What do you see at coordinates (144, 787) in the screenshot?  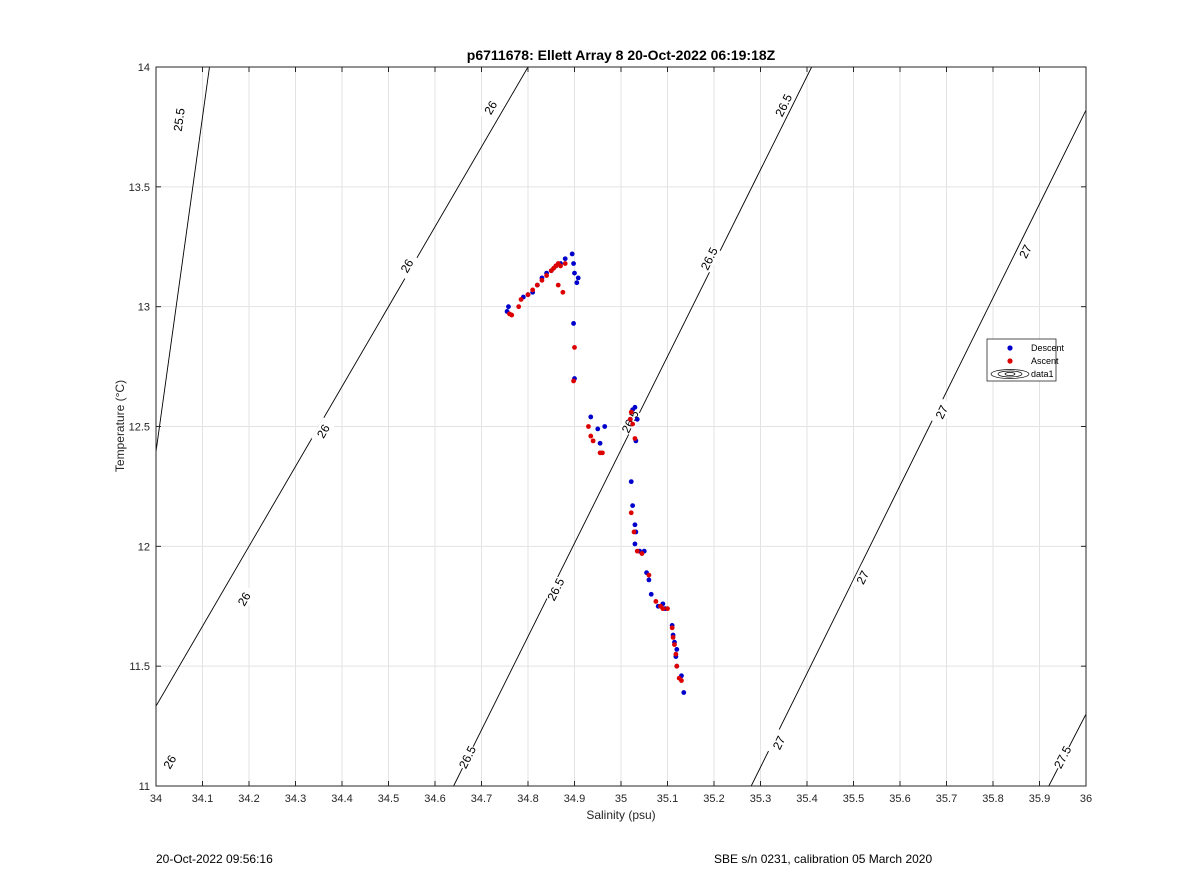 I see `y-tick-label: 11` at bounding box center [144, 787].